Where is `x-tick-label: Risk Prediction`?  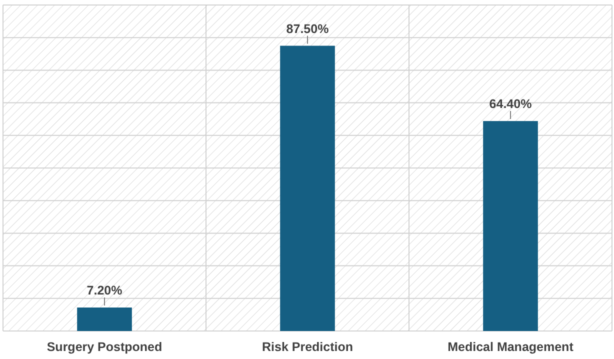 x-tick-label: Risk Prediction is located at coordinates (307, 347).